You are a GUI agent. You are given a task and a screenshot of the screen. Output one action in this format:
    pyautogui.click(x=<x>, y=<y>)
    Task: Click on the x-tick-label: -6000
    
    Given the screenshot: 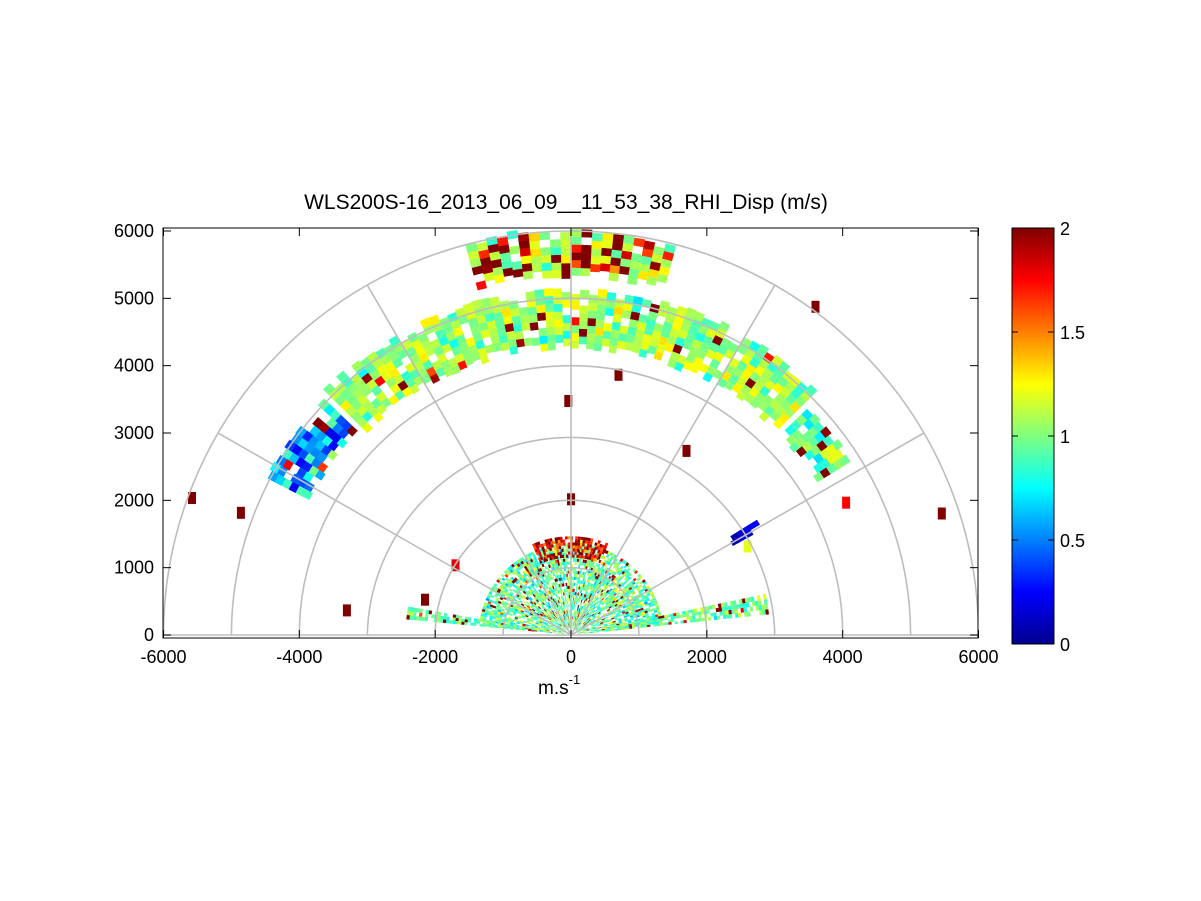 What is the action you would take?
    pyautogui.click(x=163, y=657)
    